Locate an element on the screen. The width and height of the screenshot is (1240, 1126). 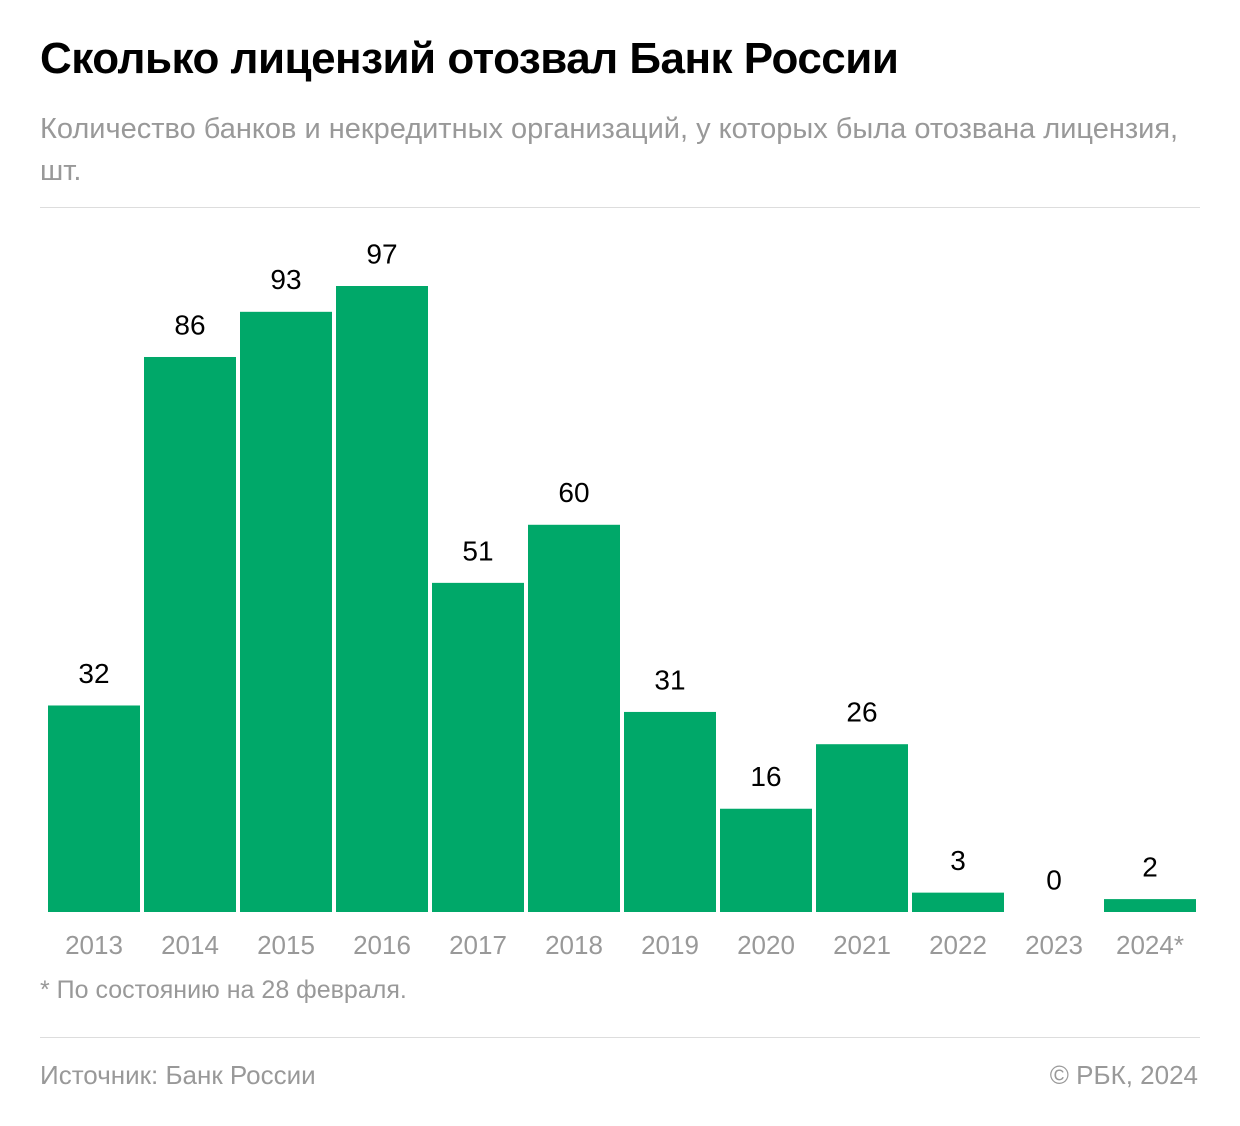
value-label: 93 is located at coordinates (285, 279).